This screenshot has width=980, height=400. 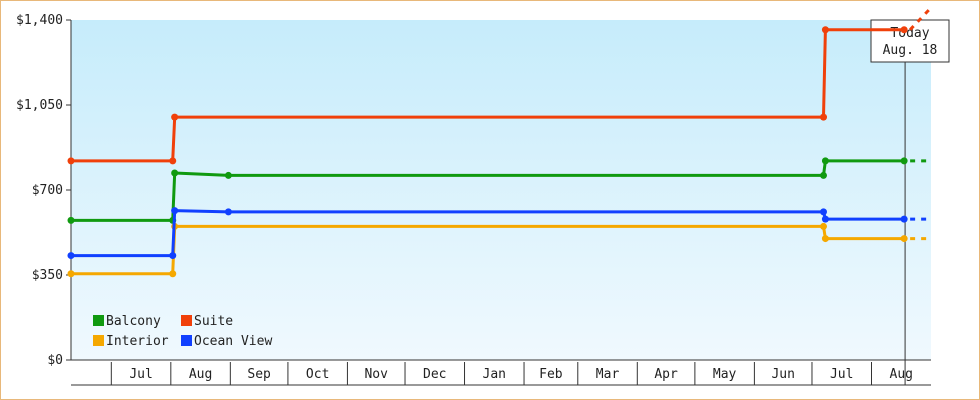 I want to click on y-tick-label-4: $1,400, so click(x=39, y=20).